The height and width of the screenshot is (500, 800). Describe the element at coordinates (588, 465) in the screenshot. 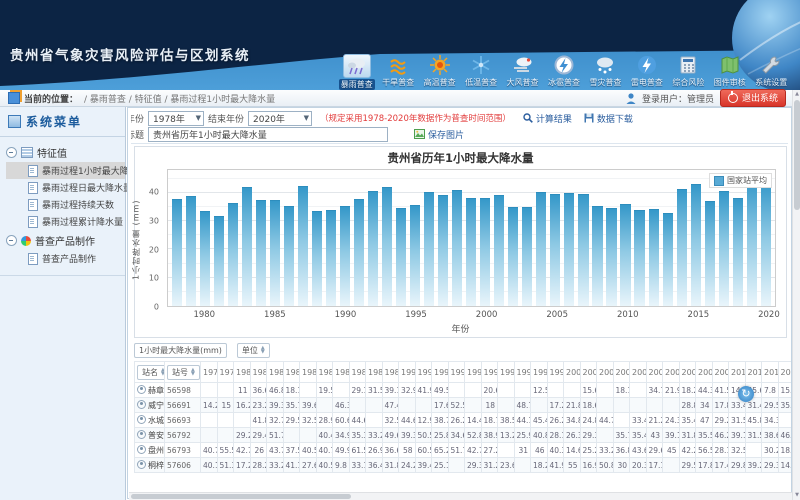

I see `value-cell: 16.9` at that location.